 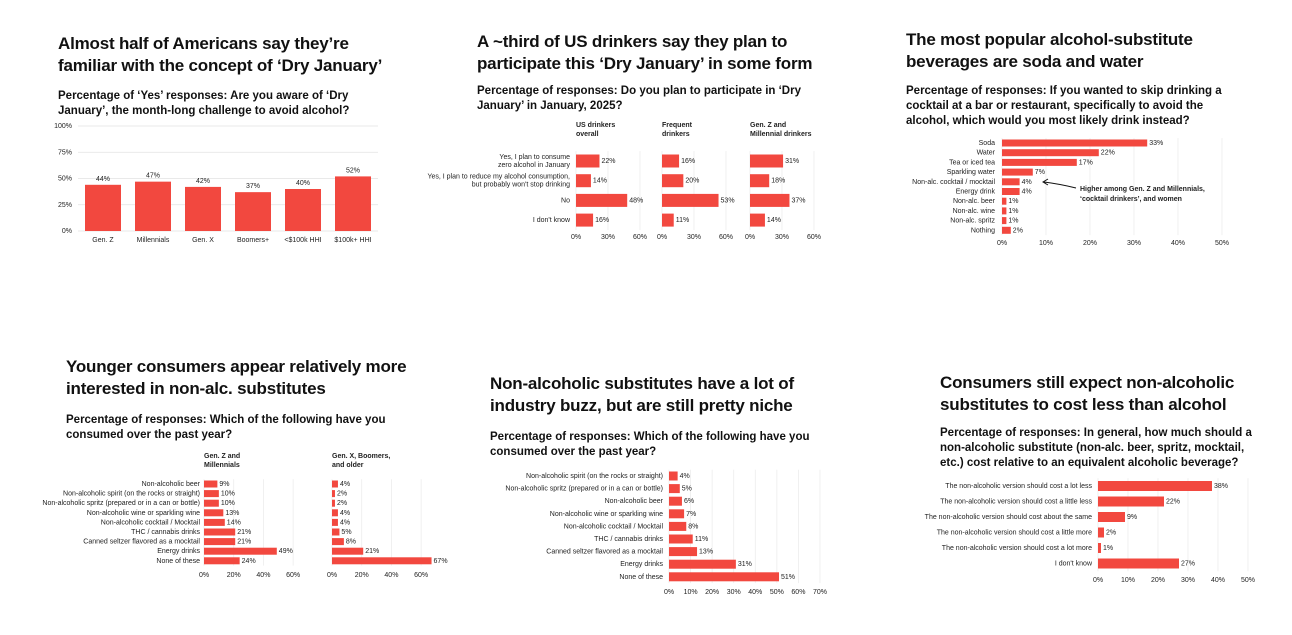 What do you see at coordinates (565, 200) in the screenshot?
I see `category-label: No` at bounding box center [565, 200].